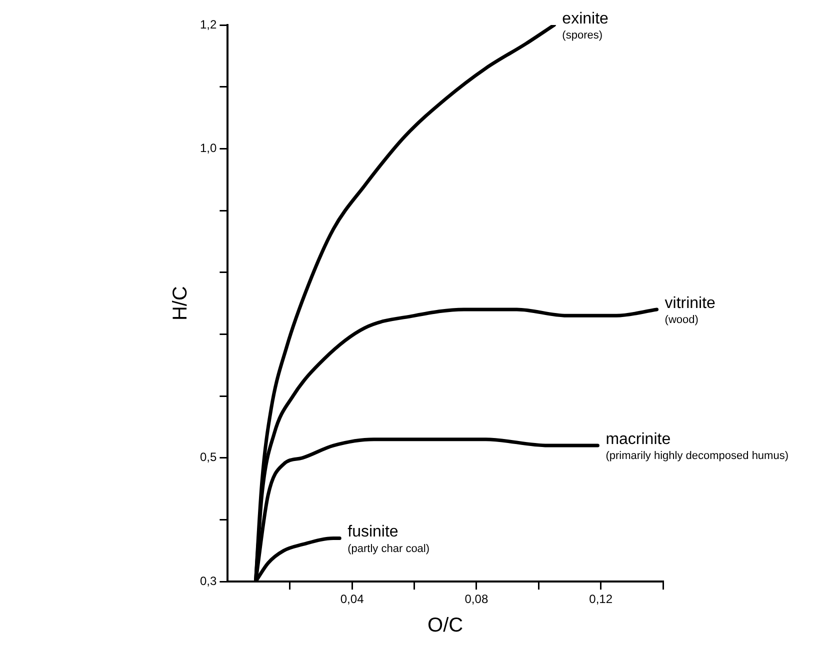 The width and height of the screenshot is (838, 650). I want to click on y-axis-title: H/C, so click(181, 303).